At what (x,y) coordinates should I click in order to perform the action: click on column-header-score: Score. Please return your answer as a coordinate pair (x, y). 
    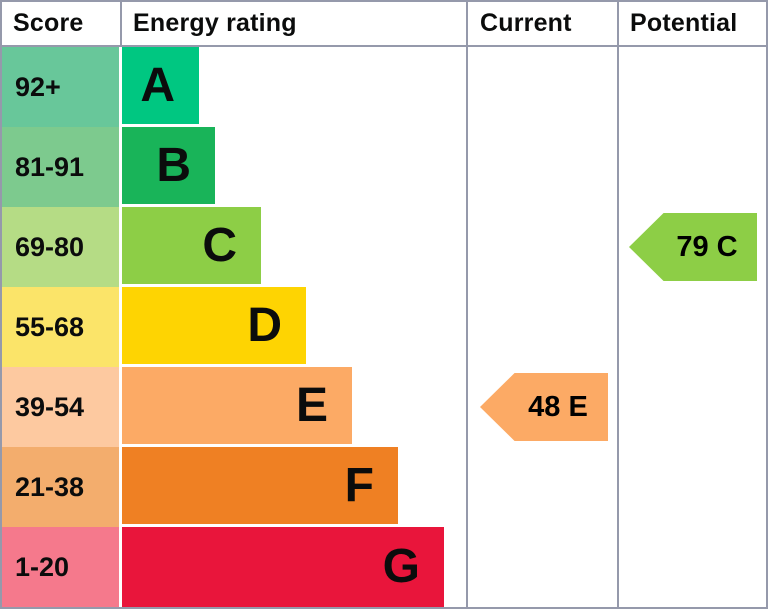
    Looking at the image, I should click on (48, 23).